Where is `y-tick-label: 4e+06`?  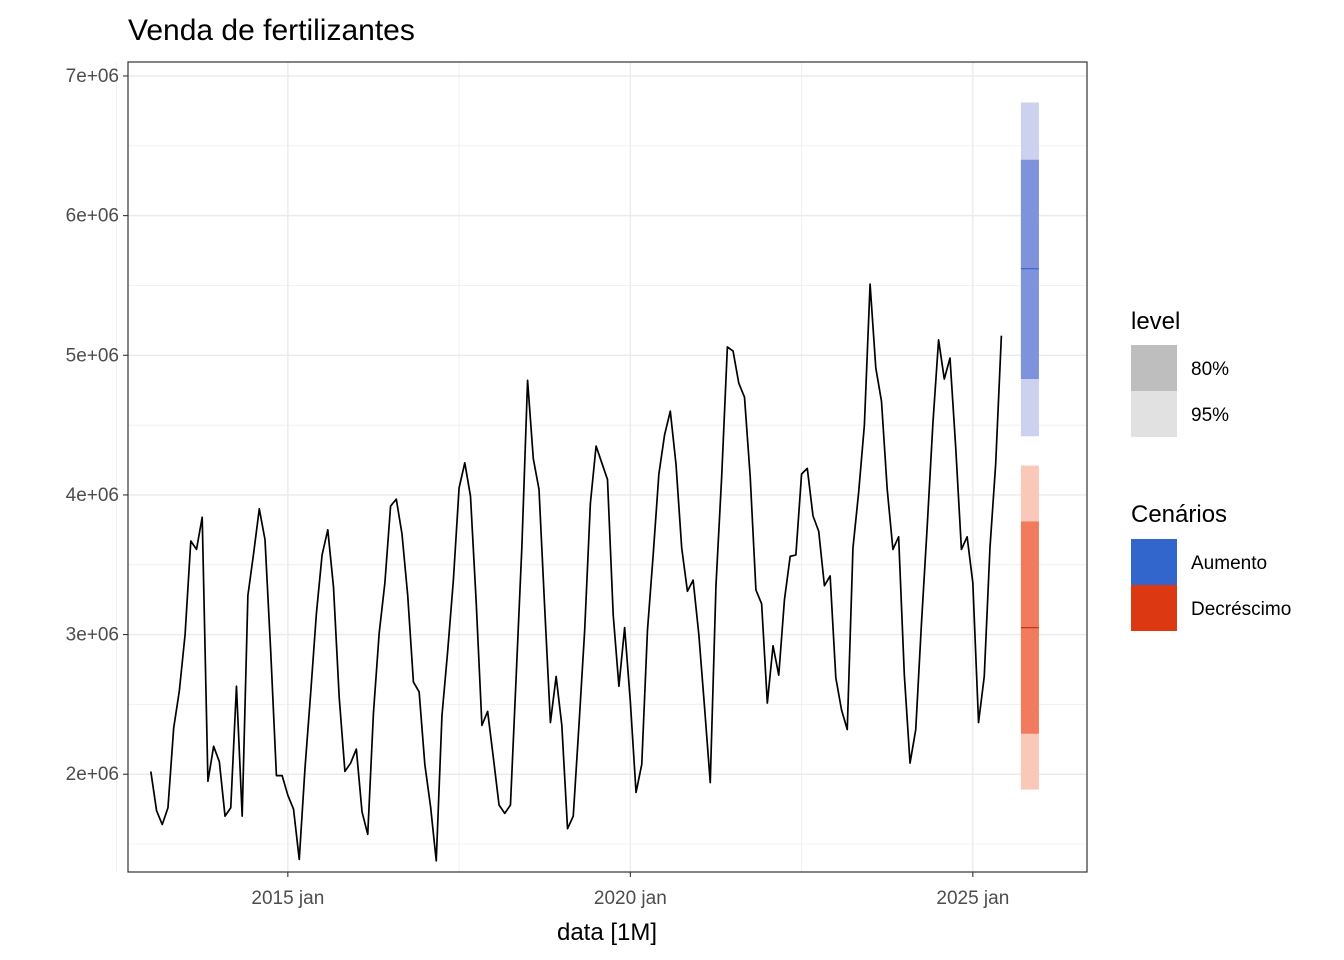
y-tick-label: 4e+06 is located at coordinates (92, 495).